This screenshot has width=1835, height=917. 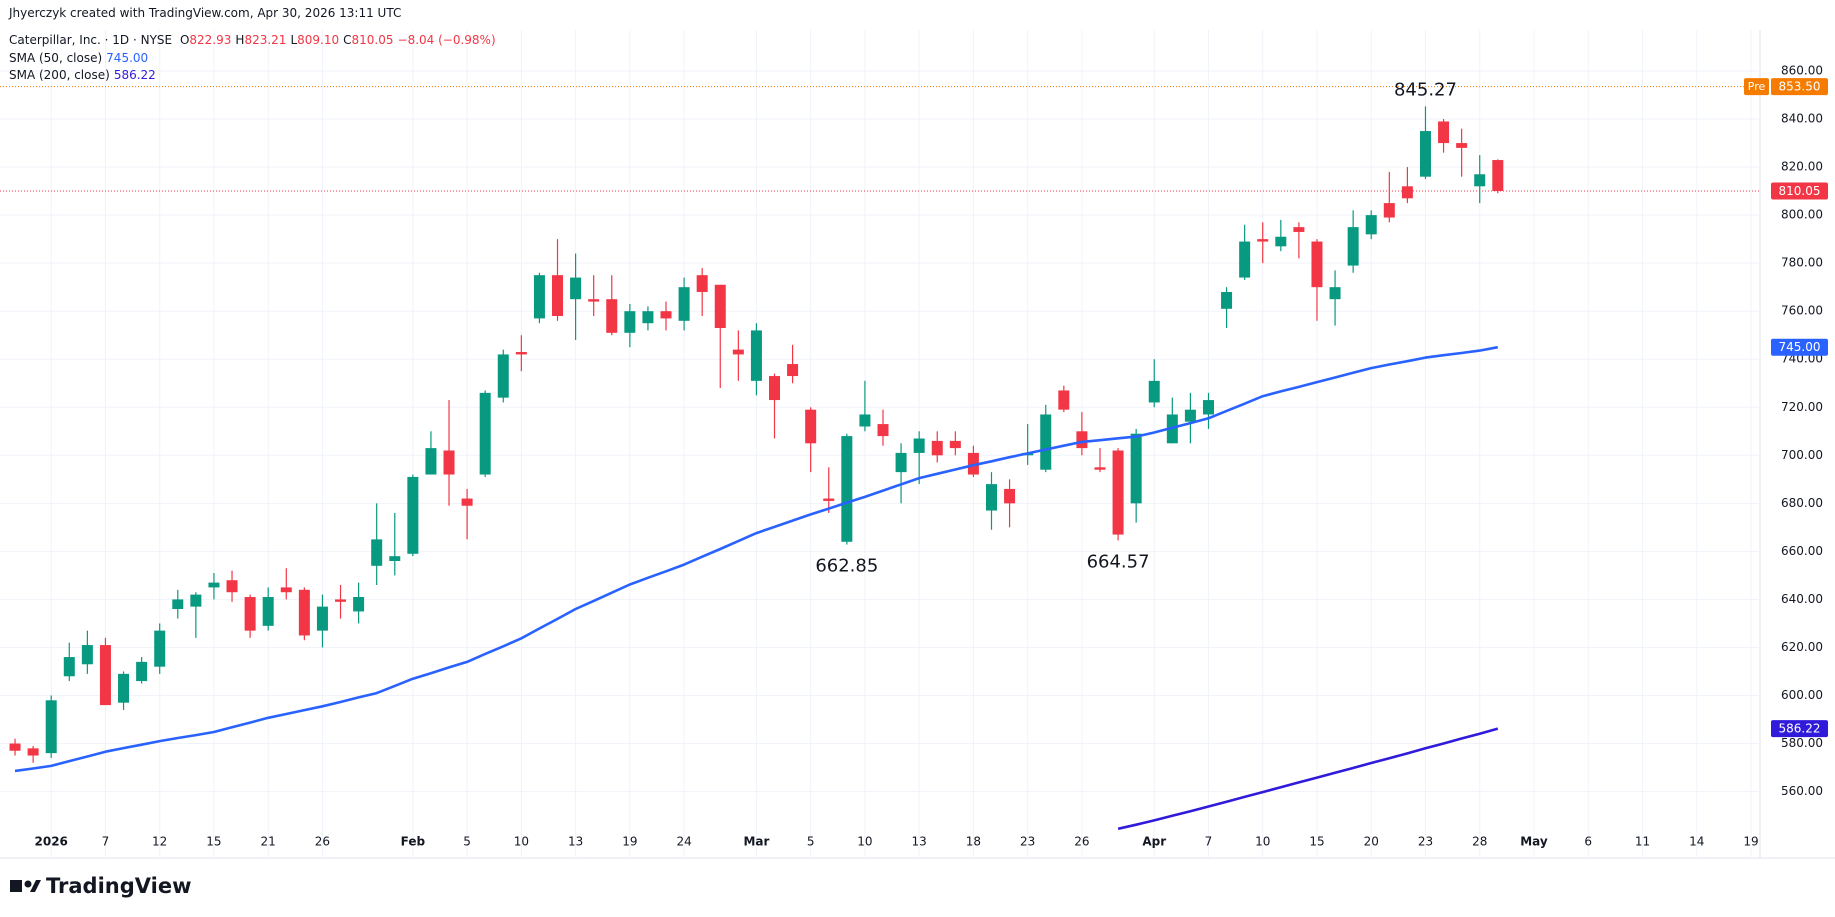 What do you see at coordinates (1802, 551) in the screenshot?
I see `y-tick-label: 660.00` at bounding box center [1802, 551].